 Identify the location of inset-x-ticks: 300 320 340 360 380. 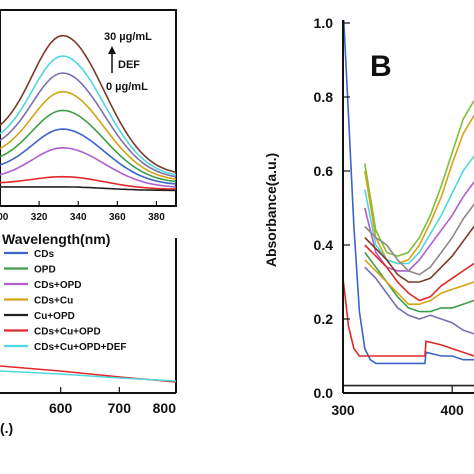
(82, 212).